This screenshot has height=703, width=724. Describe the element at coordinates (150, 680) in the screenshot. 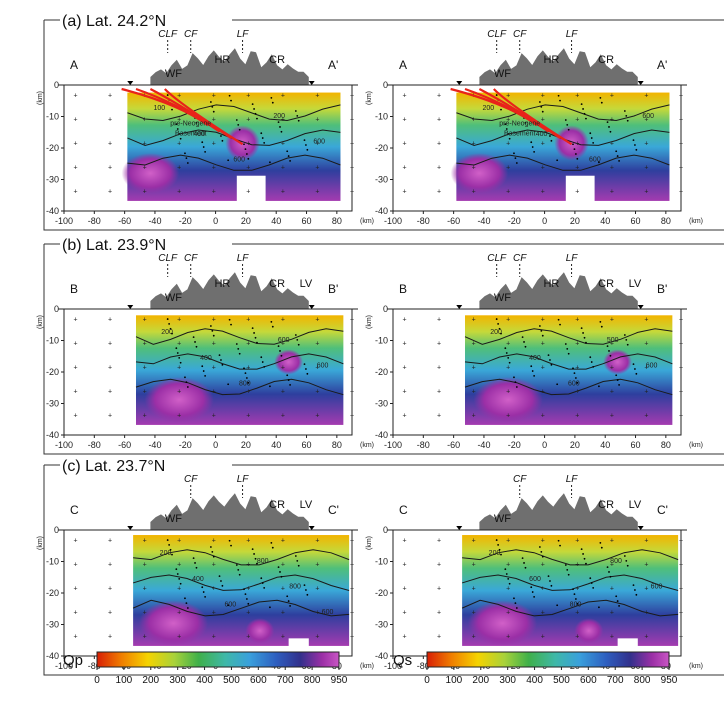

I see `colorbar-tick-label: 200` at that location.